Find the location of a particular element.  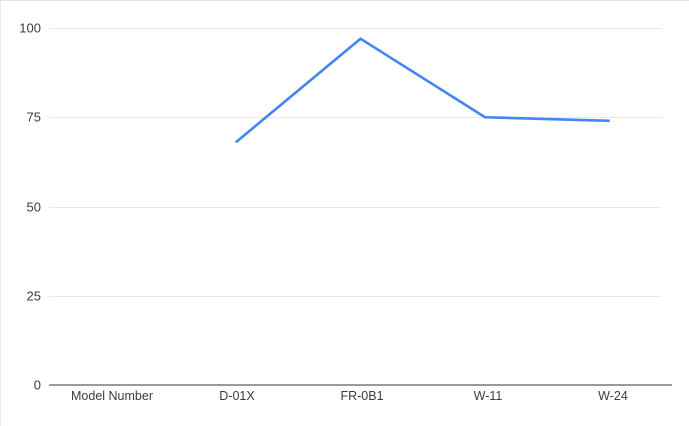

x-tick-label-model-number: Model Number is located at coordinates (112, 396).